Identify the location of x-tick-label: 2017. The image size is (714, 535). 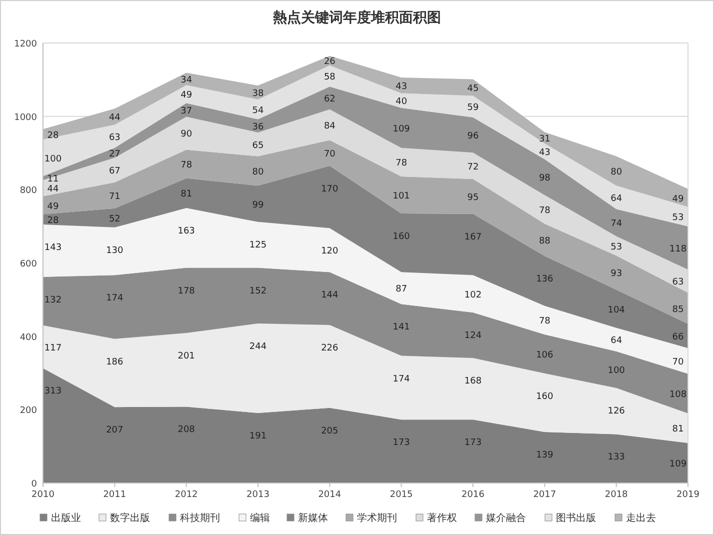
(544, 495).